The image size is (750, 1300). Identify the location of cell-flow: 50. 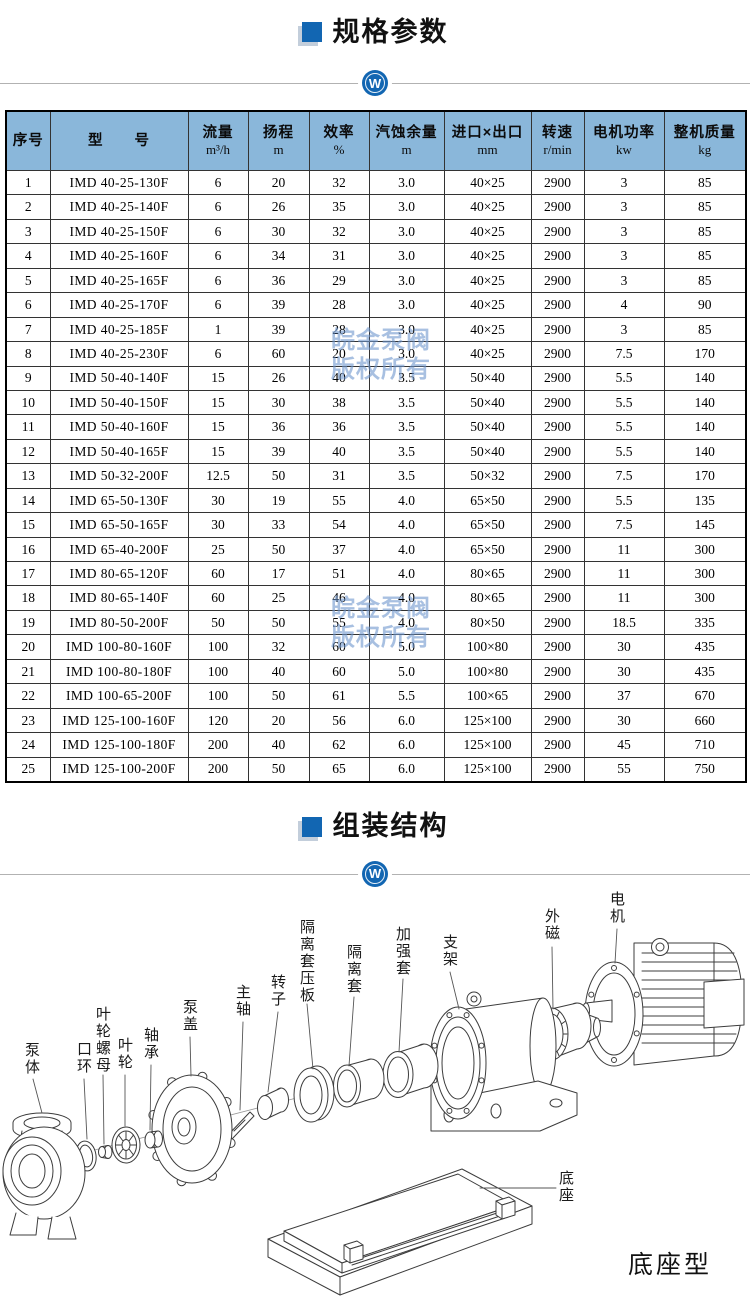
(218, 622).